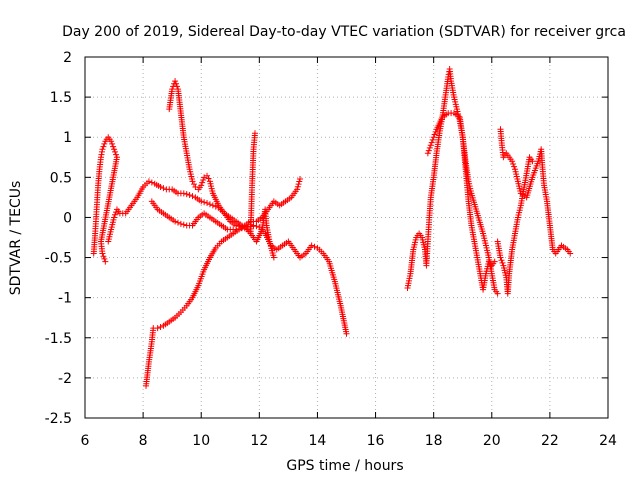 The image size is (640, 480). Describe the element at coordinates (344, 466) in the screenshot. I see `x-axis-label: GPS time / hours` at that location.